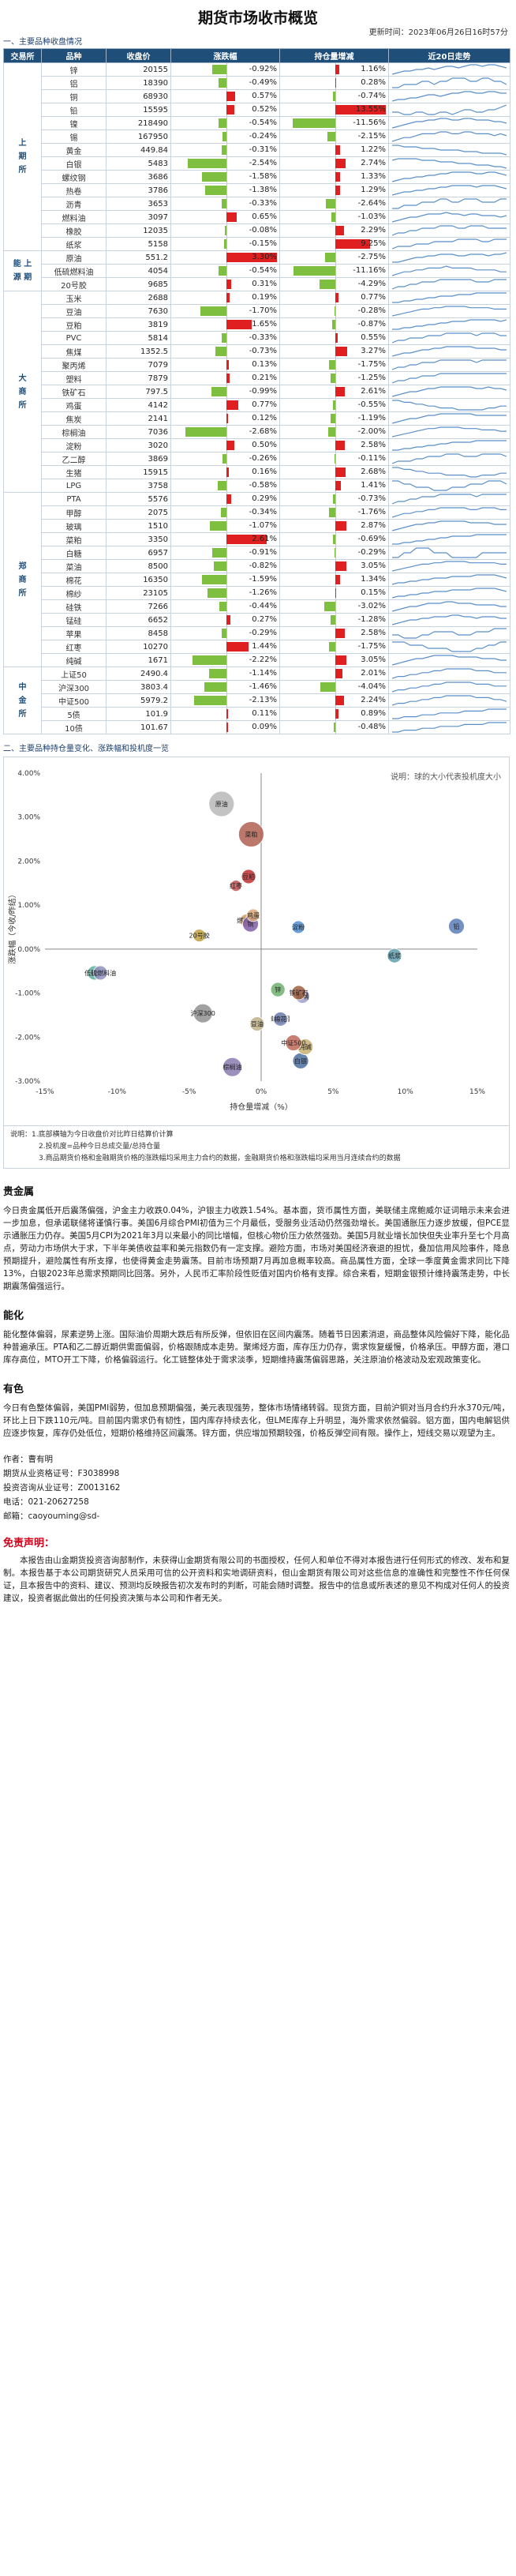 Image resolution: width=516 pixels, height=2576 pixels. Describe the element at coordinates (138, 55) in the screenshot. I see `col-header-close: 收盘价` at that location.